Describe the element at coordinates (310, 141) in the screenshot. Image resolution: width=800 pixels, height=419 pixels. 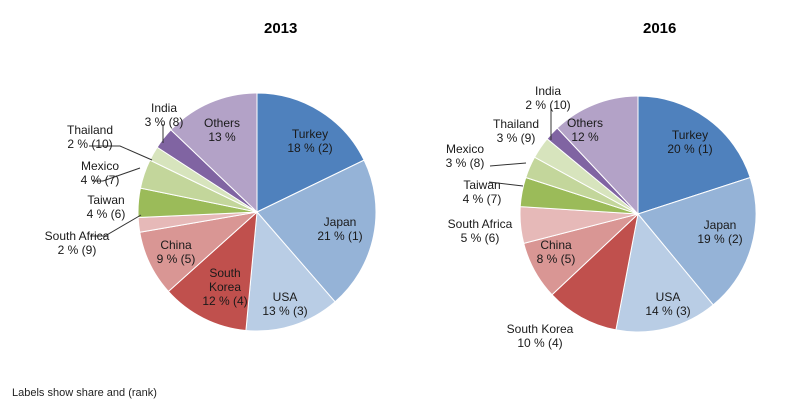
I see `label-2013-turkey: Turkey 18 % (2)` at that location.